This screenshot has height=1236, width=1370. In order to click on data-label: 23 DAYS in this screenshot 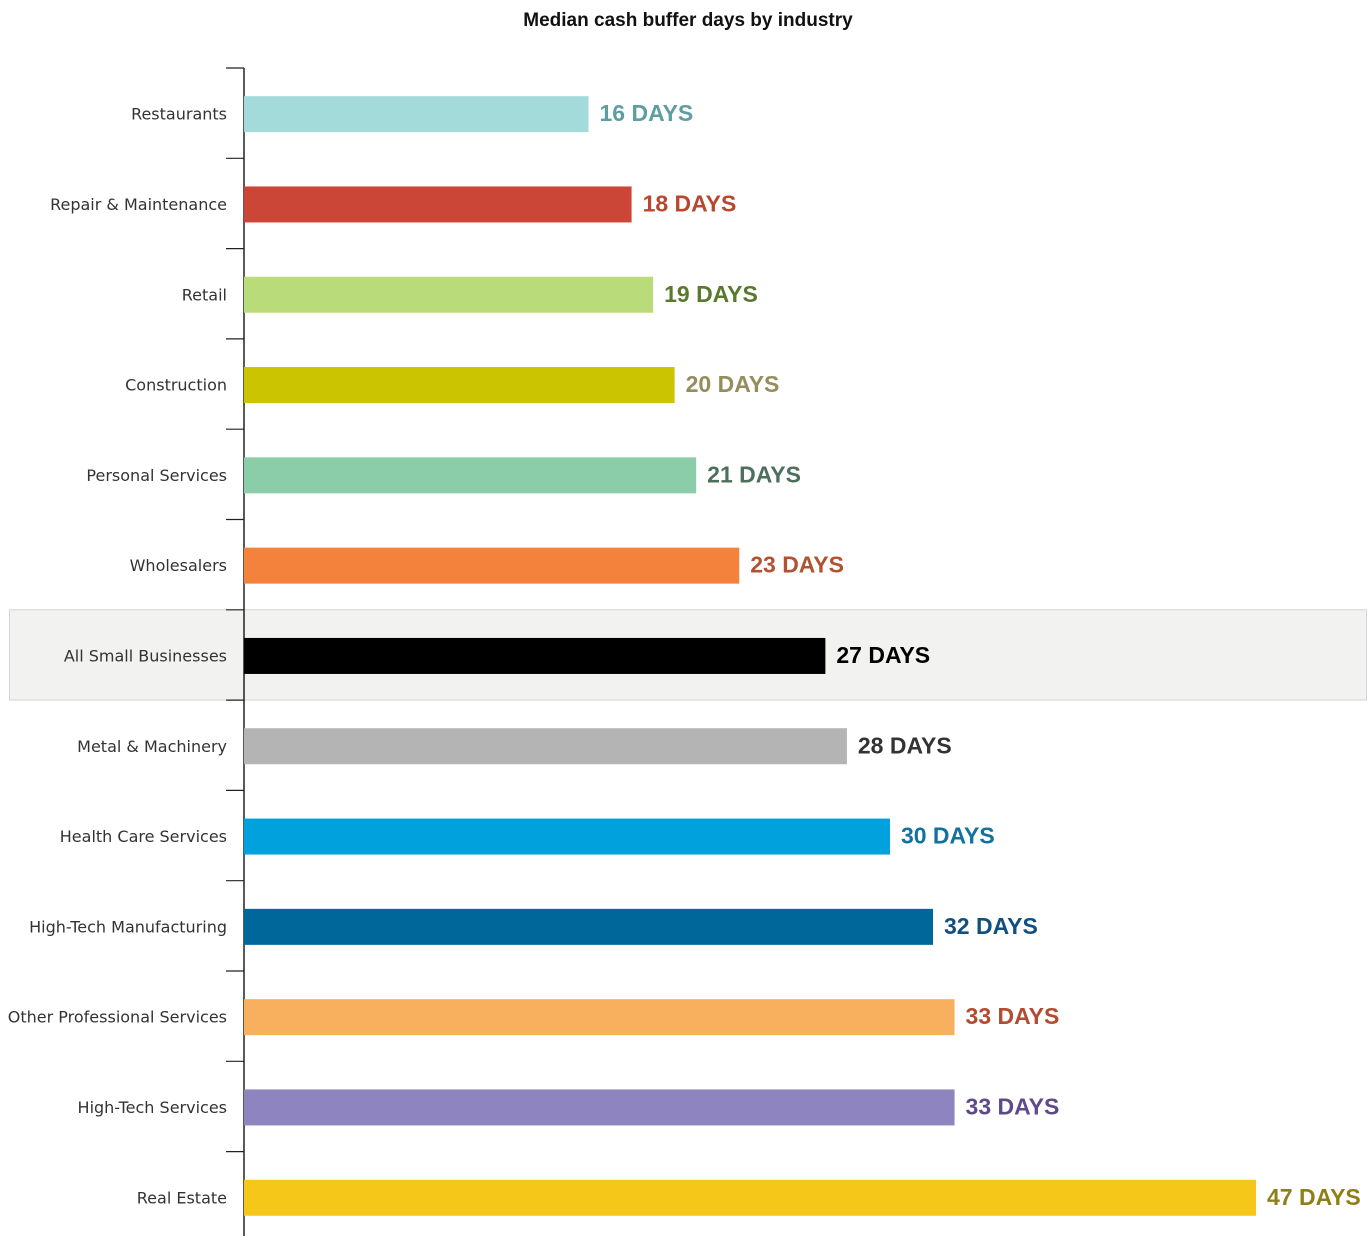, I will do `click(797, 565)`.